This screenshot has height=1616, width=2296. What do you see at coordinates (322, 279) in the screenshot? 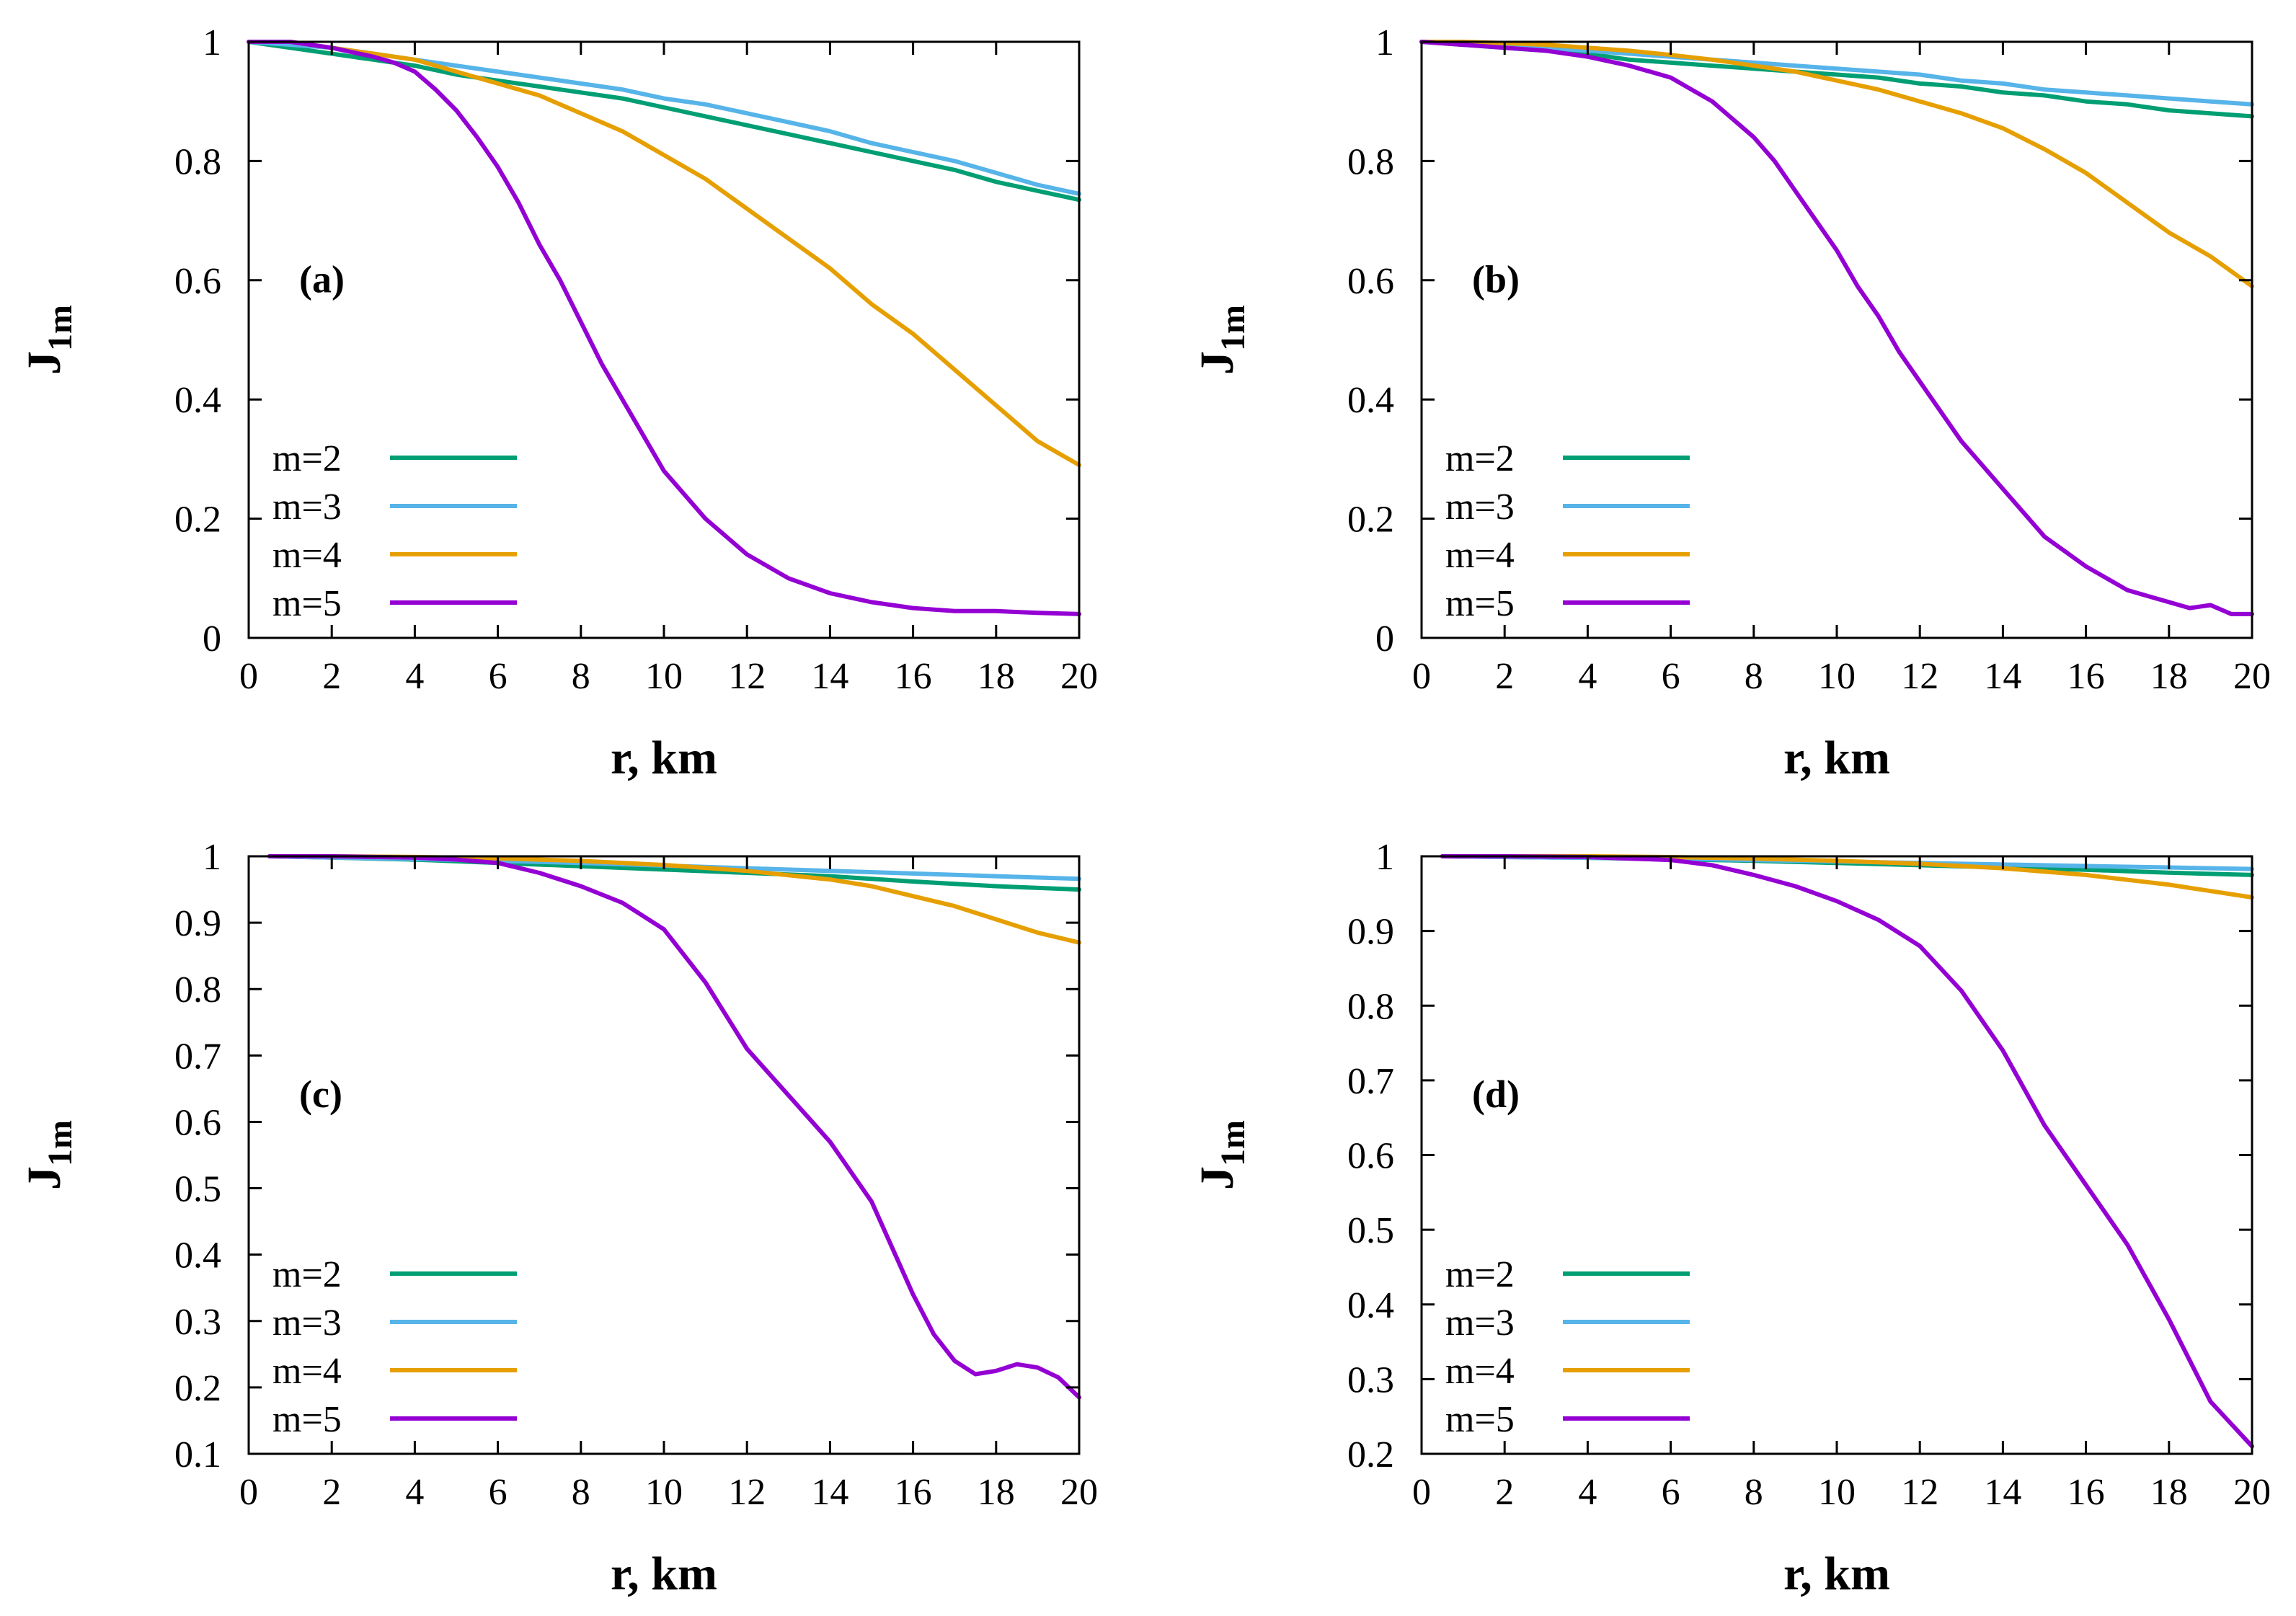
I see `panel-label: (a)` at bounding box center [322, 279].